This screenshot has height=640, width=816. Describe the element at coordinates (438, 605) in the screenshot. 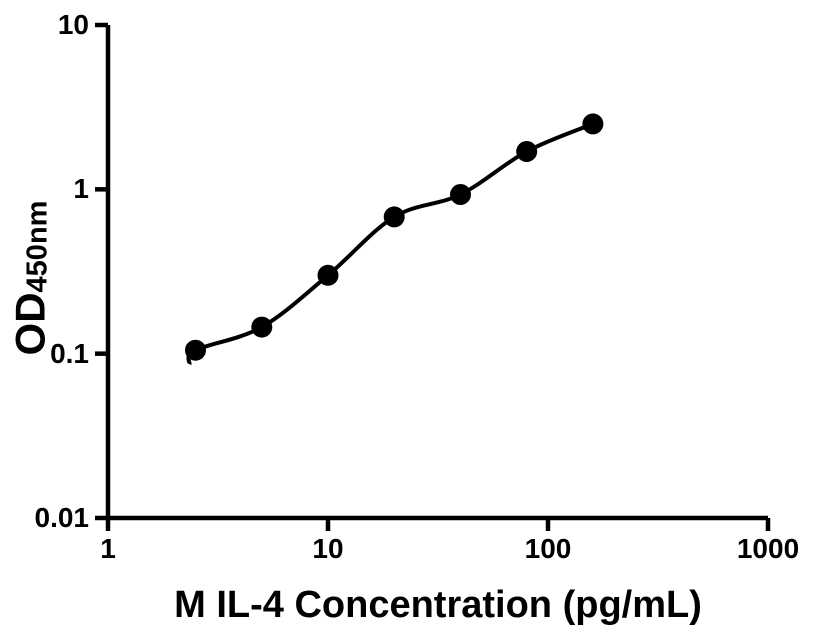

I see `x-axis-title: M IL-4 Concentration (pg/mL)` at that location.